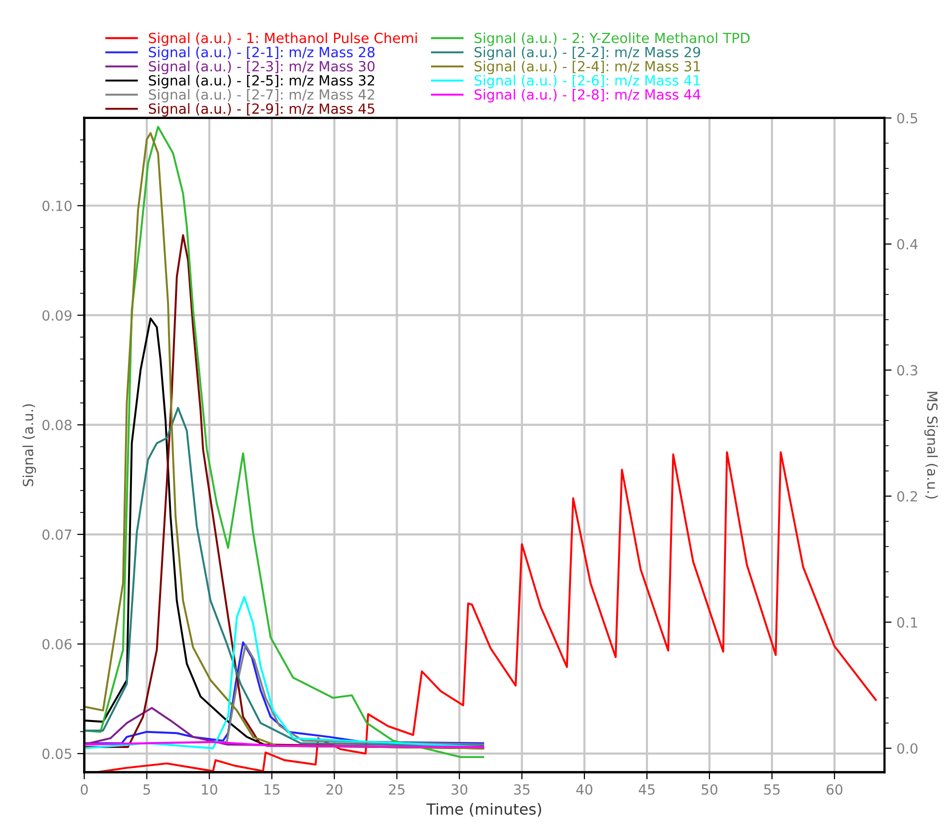 The width and height of the screenshot is (947, 825). What do you see at coordinates (57, 206) in the screenshot?
I see `y-tick-label: 0.10` at bounding box center [57, 206].